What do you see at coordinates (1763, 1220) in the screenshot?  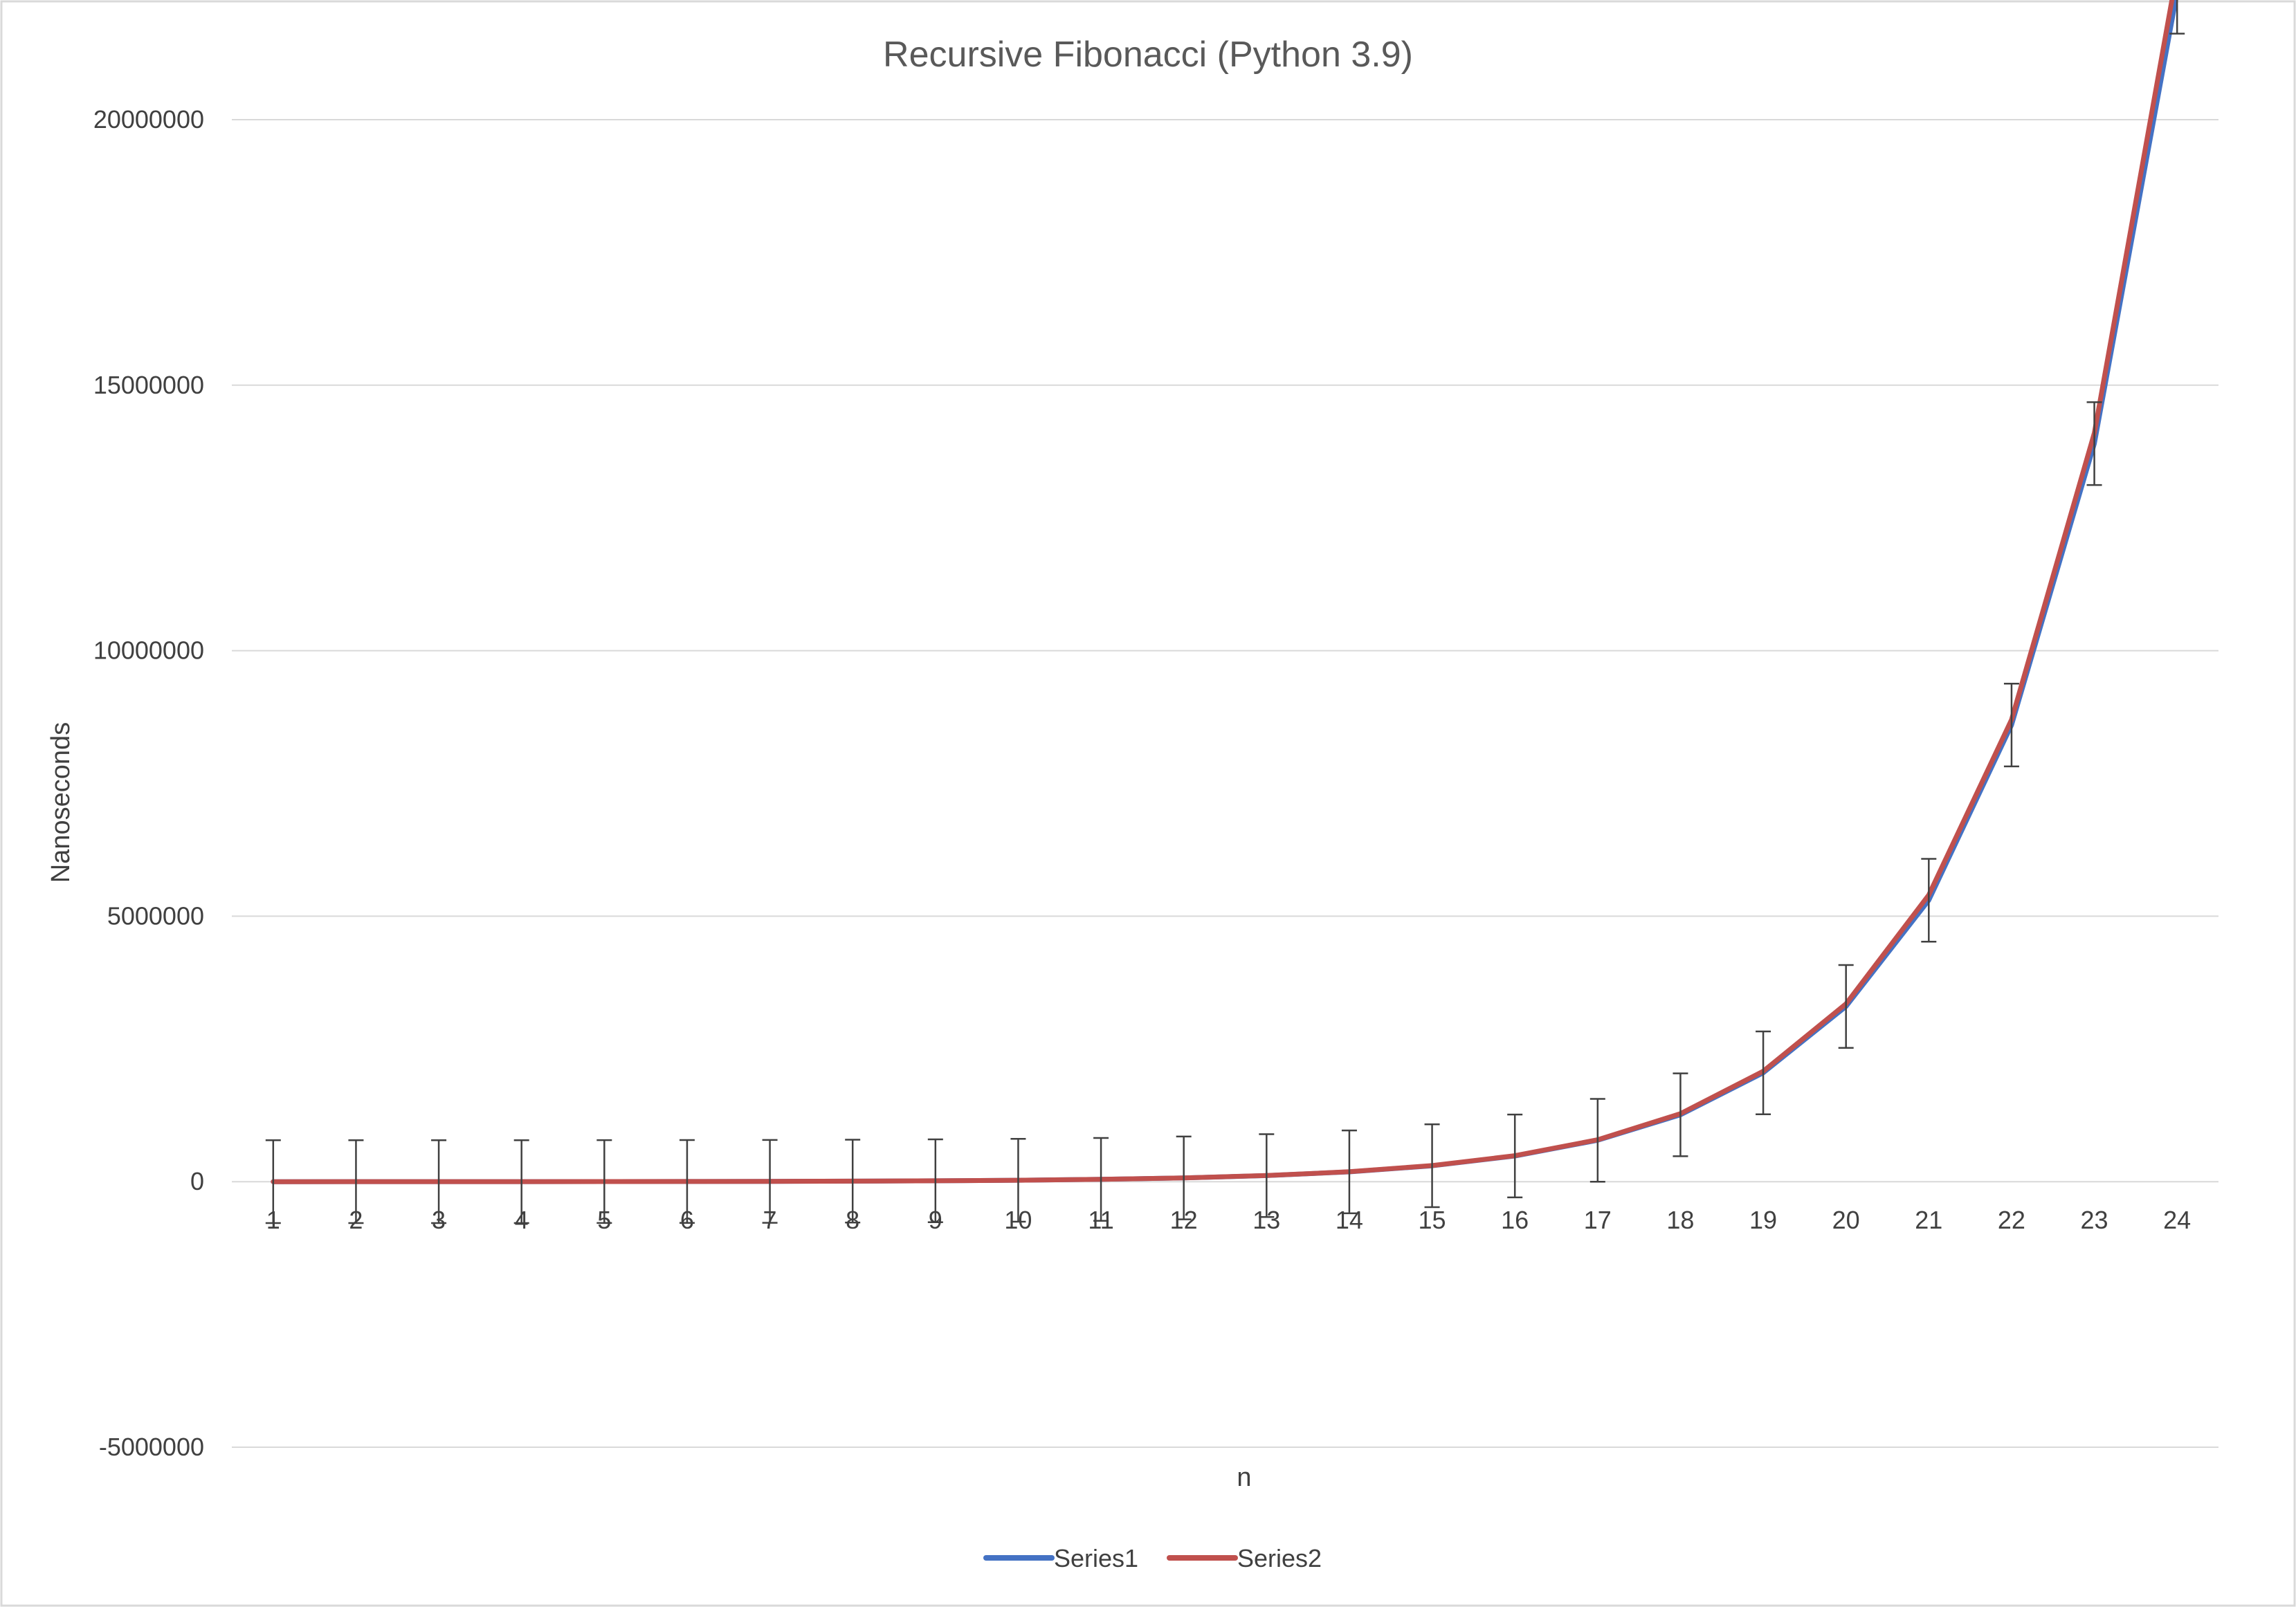 I see `x-tick-label: 19` at bounding box center [1763, 1220].